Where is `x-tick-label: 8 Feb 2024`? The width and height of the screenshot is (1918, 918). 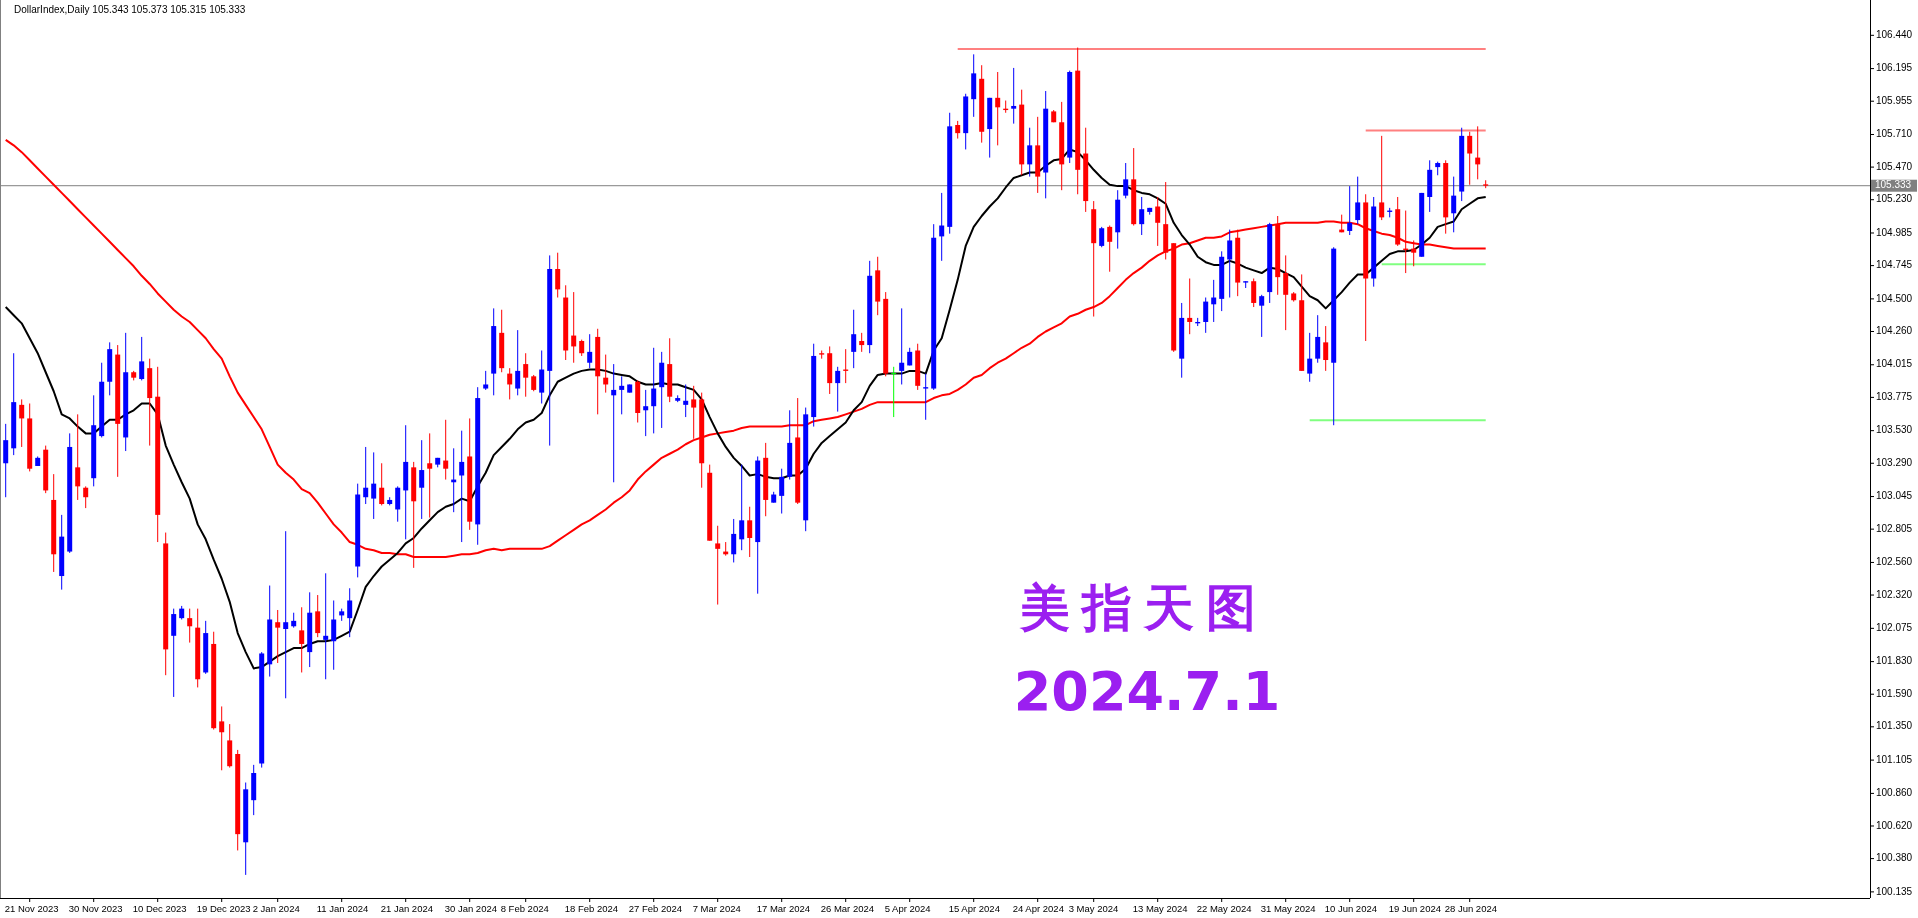
x-tick-label: 8 Feb 2024 is located at coordinates (524, 908).